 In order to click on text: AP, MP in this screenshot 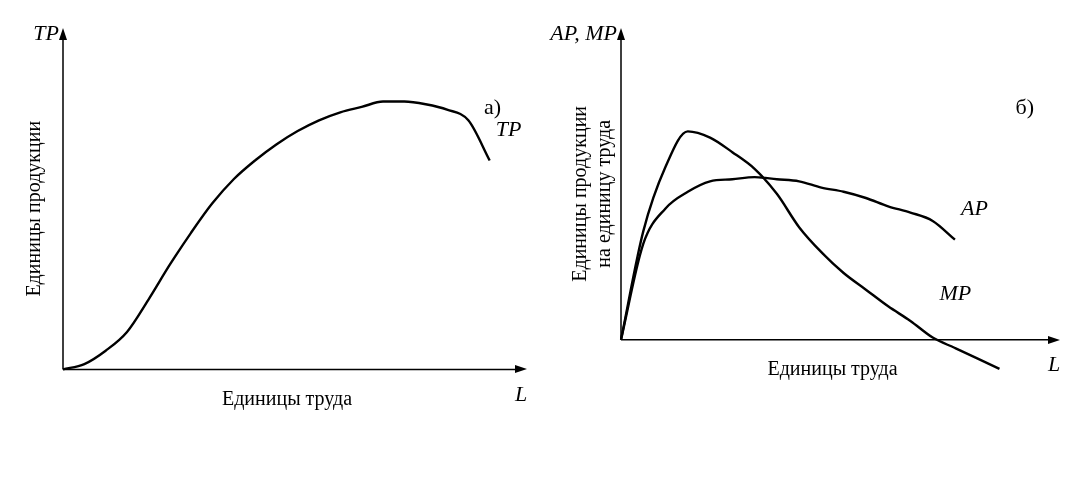, I will do `click(582, 32)`.